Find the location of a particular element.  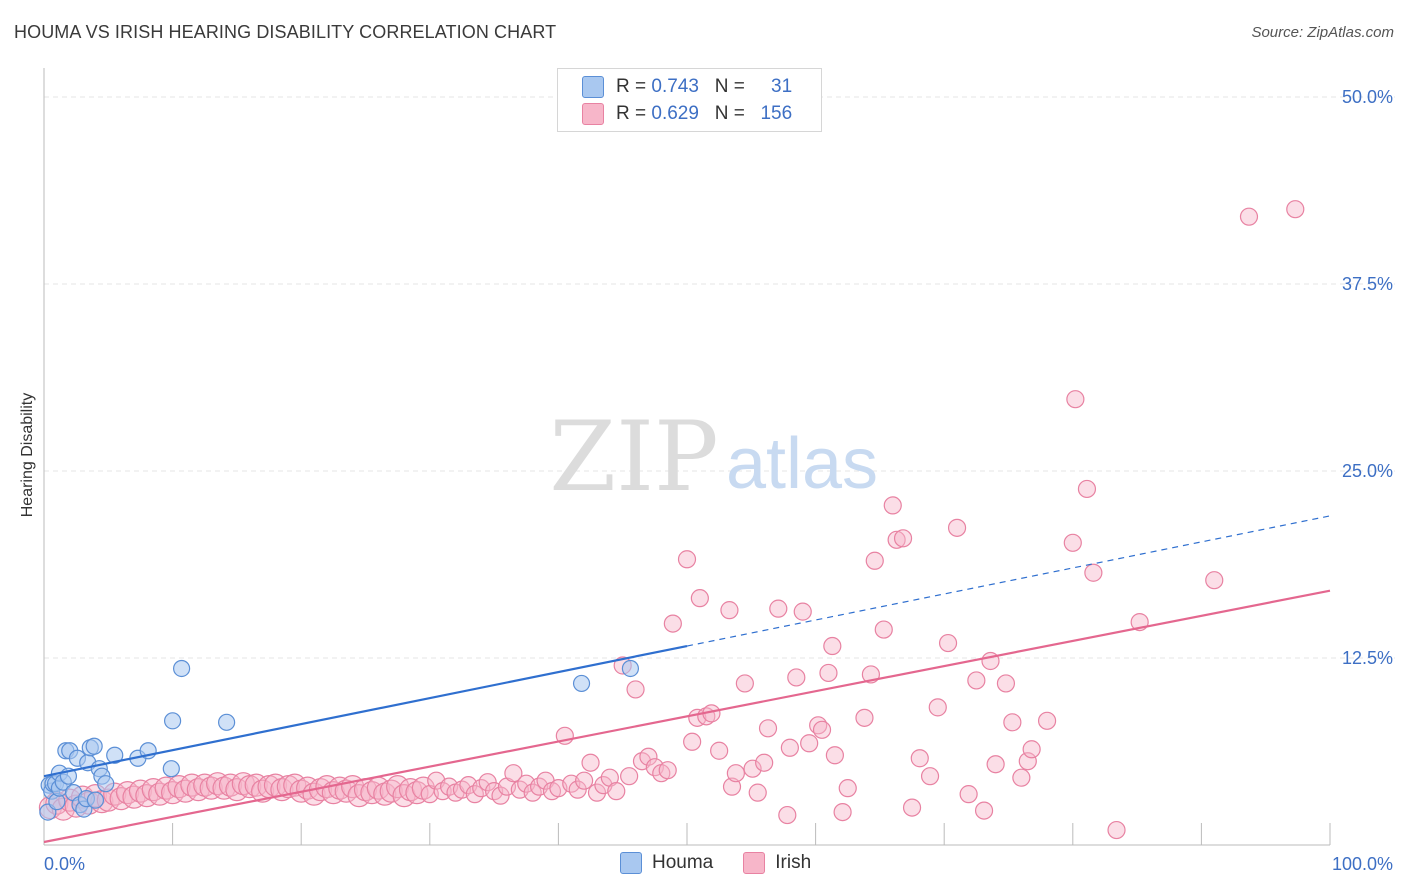

legend-item-irish: Irish is located at coordinates (777, 863).